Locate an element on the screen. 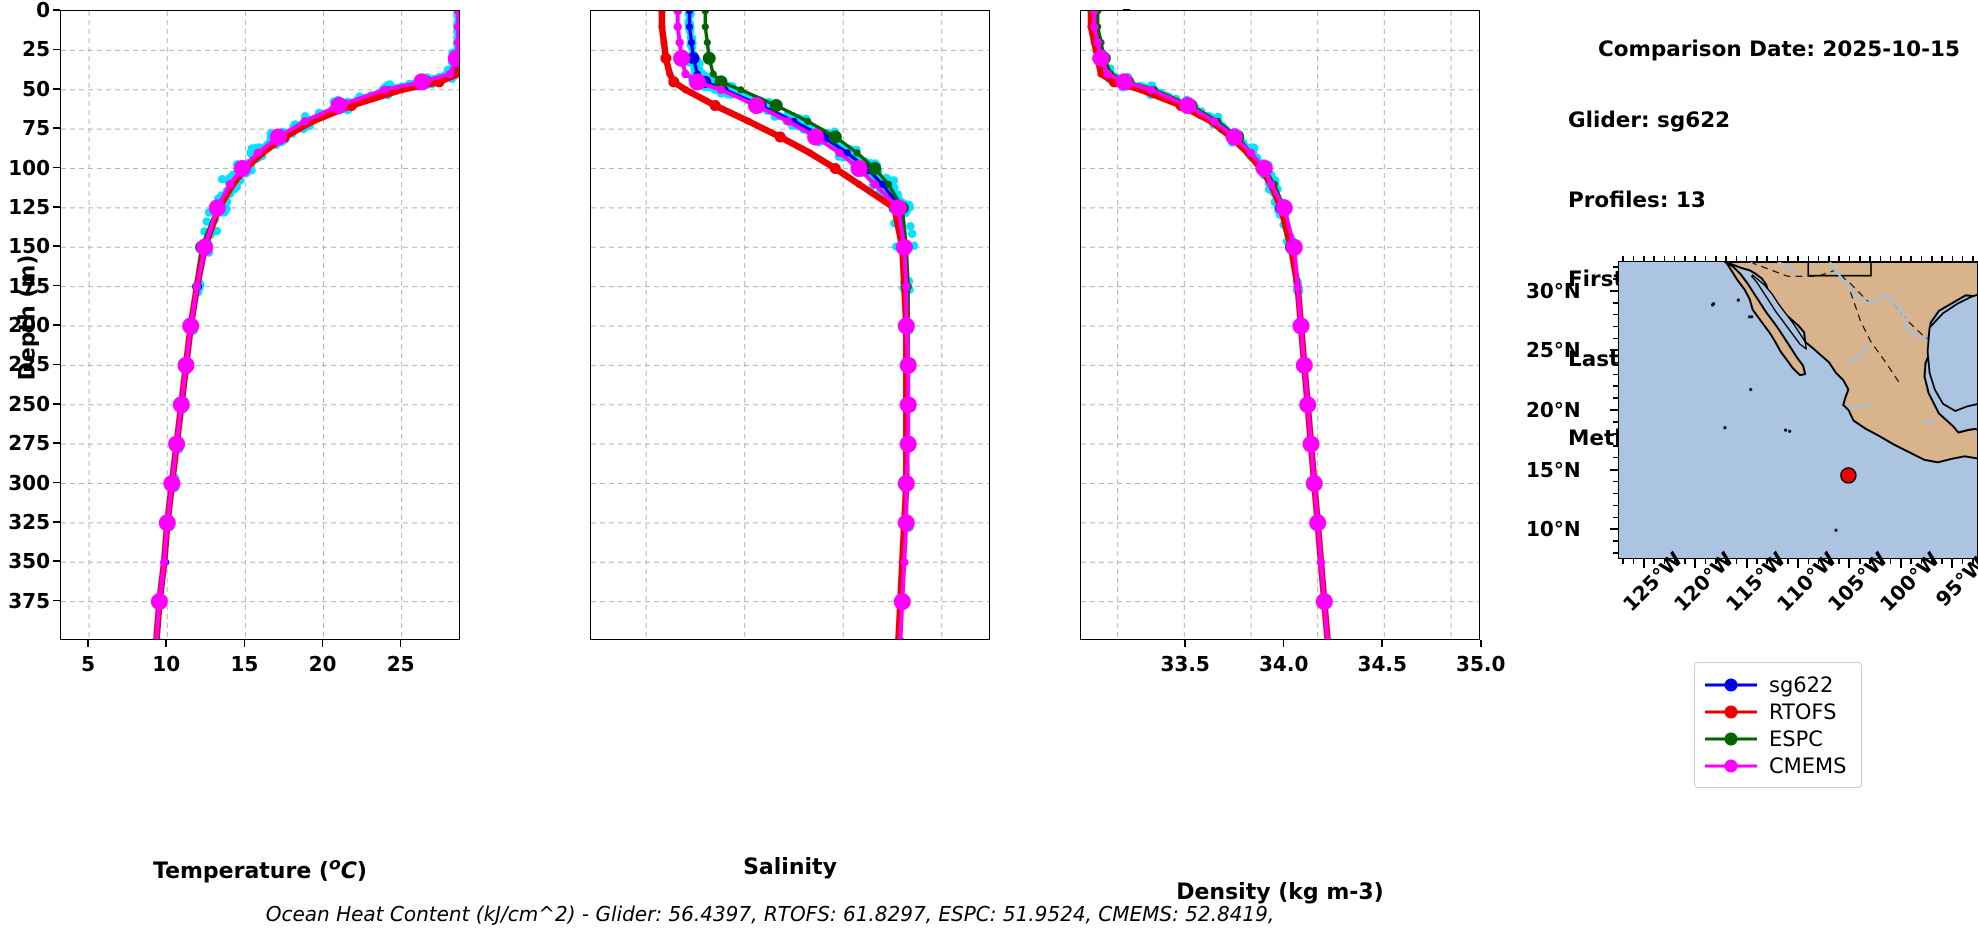  legend-label-sg622: sg622 is located at coordinates (1801, 684).